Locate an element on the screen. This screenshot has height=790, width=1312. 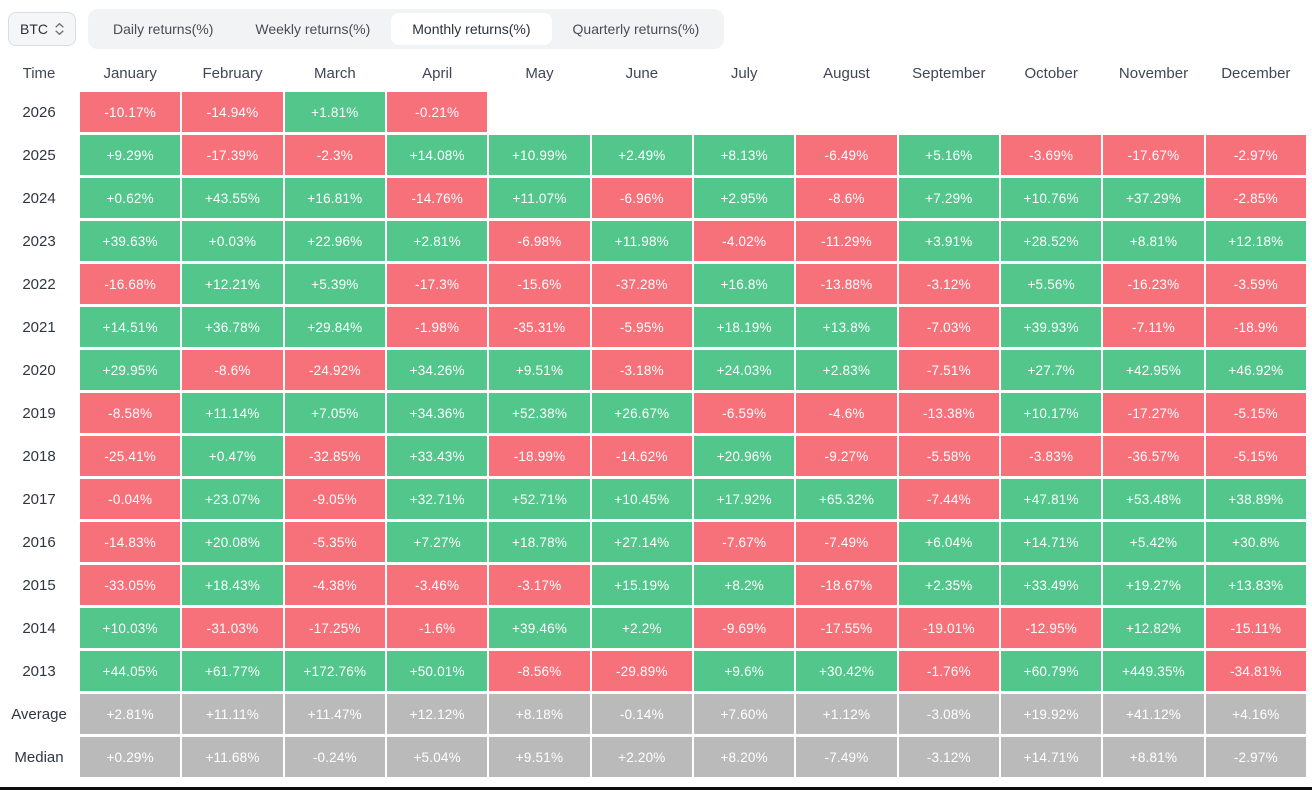
cell-2018-february: +0.47% is located at coordinates (232, 456).